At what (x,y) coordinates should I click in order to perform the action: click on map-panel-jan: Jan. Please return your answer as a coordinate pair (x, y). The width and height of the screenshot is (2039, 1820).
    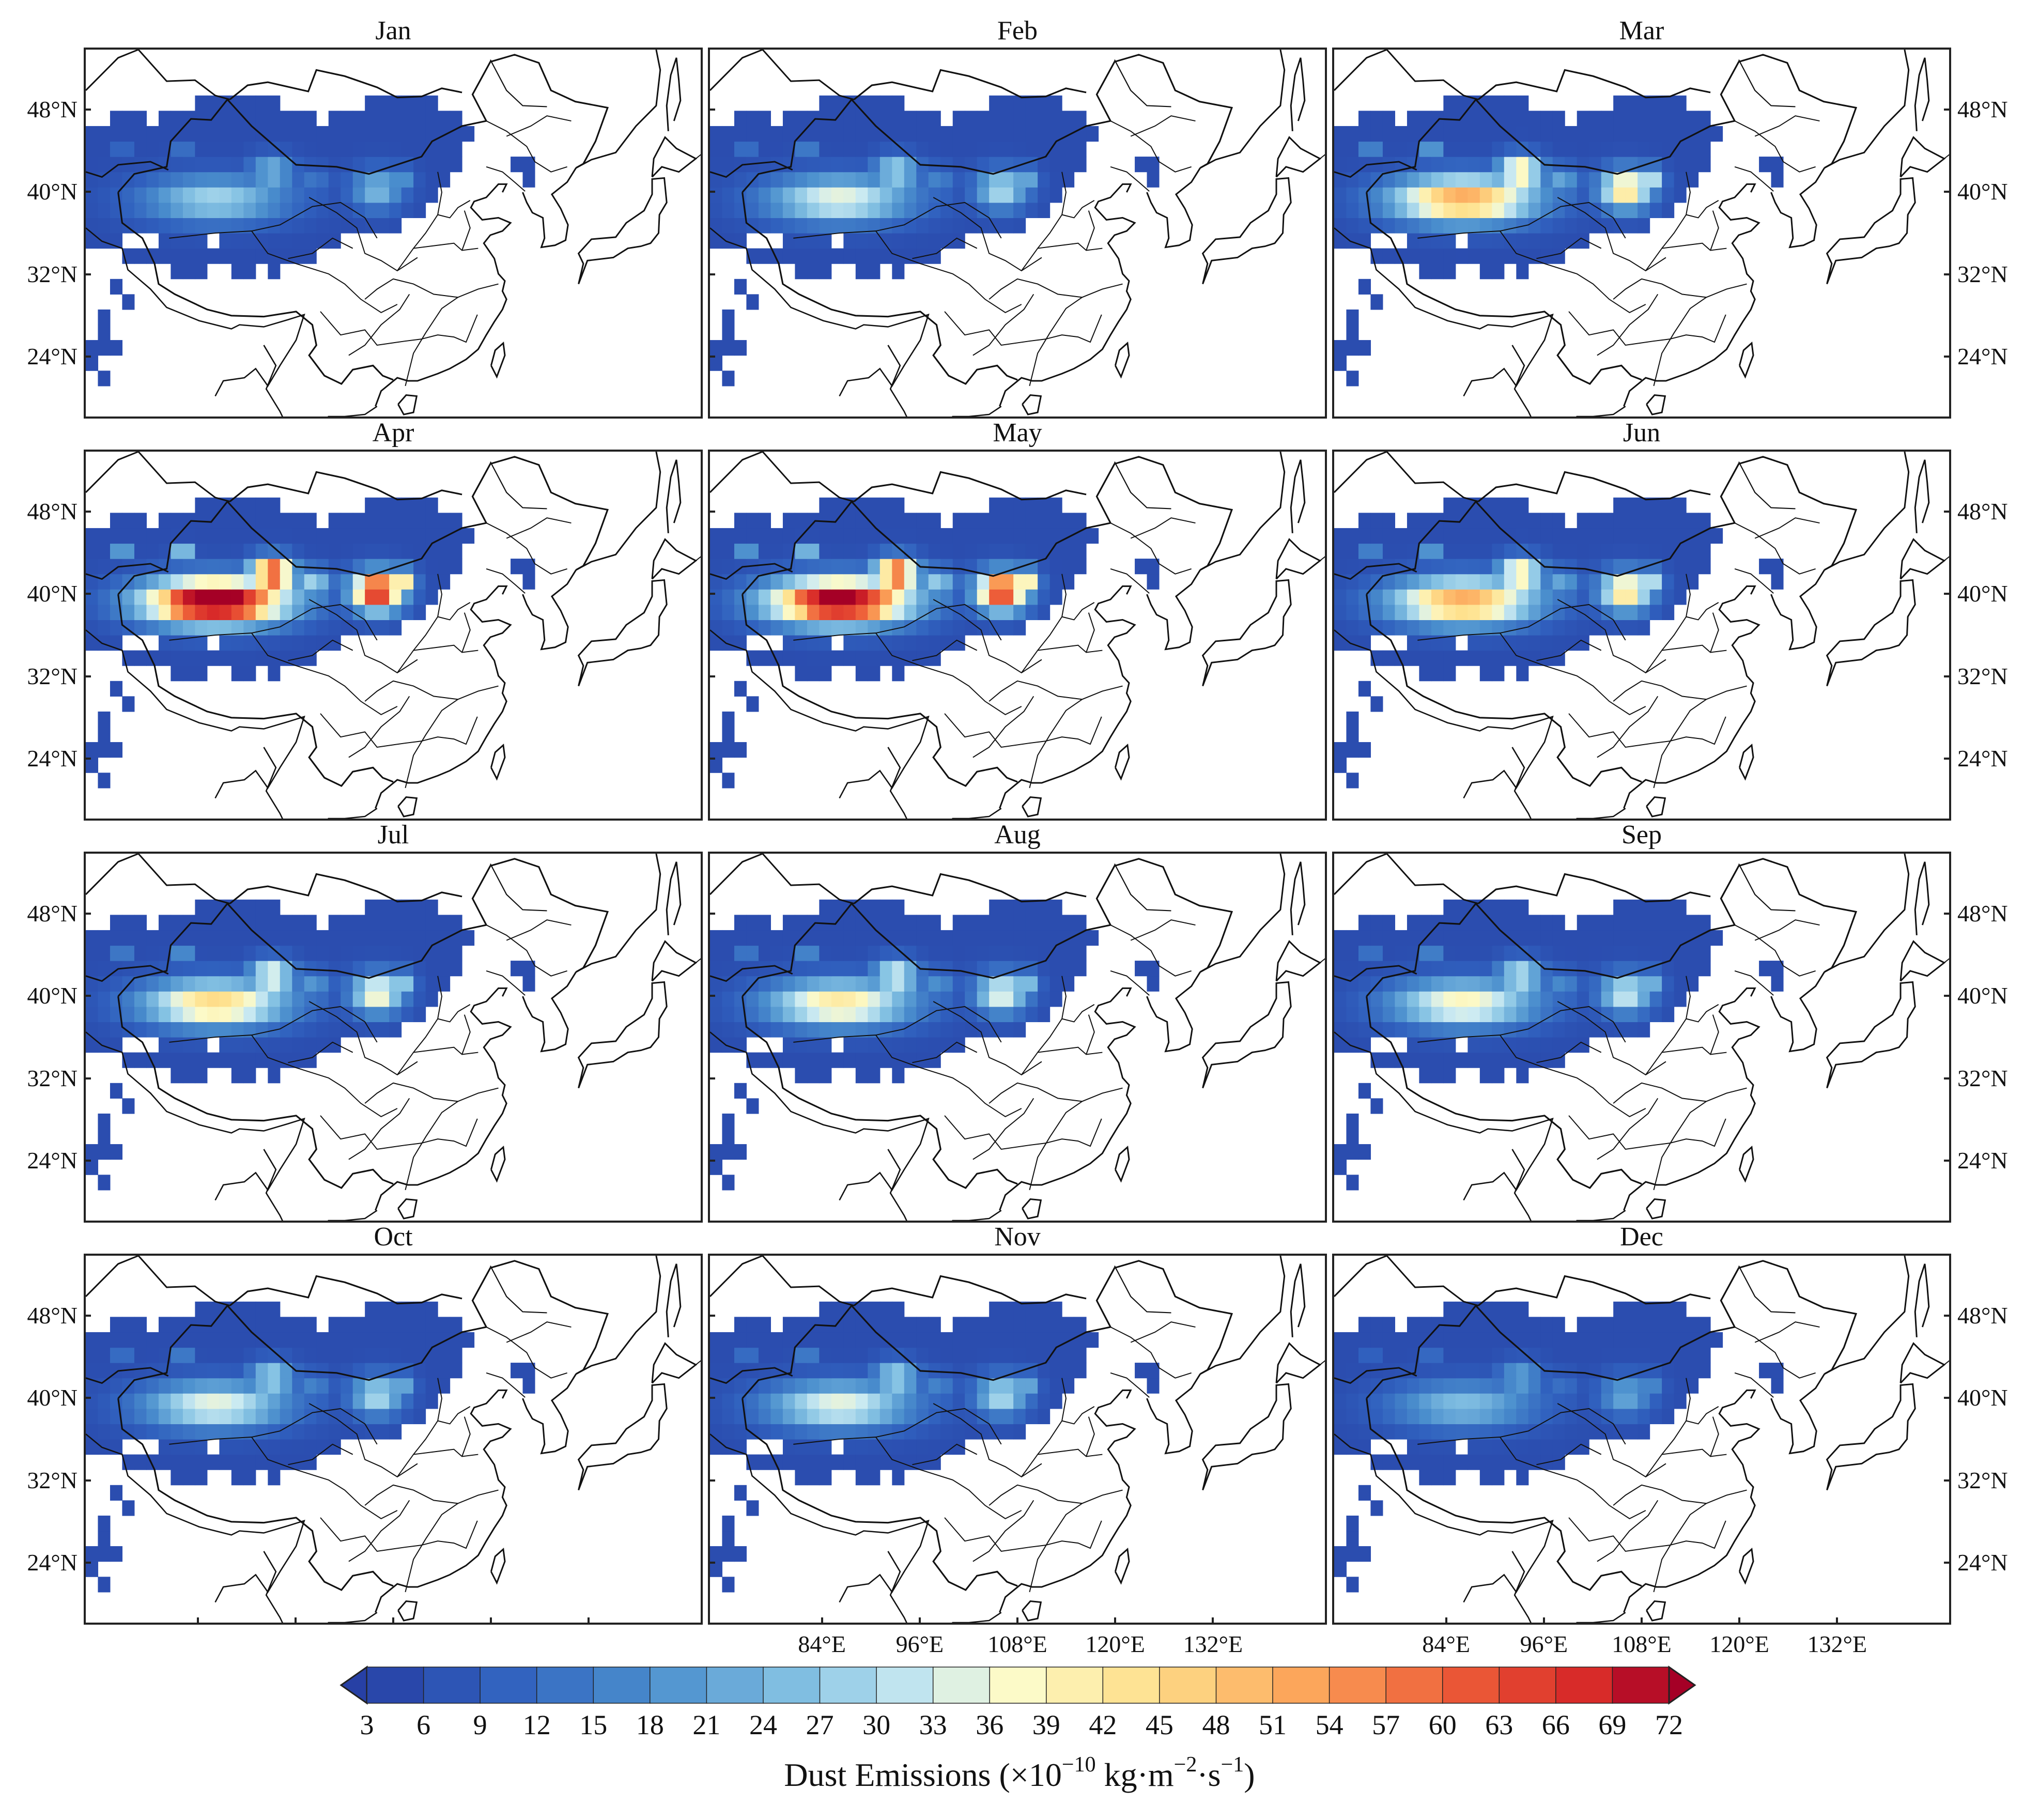
    Looking at the image, I should click on (393, 218).